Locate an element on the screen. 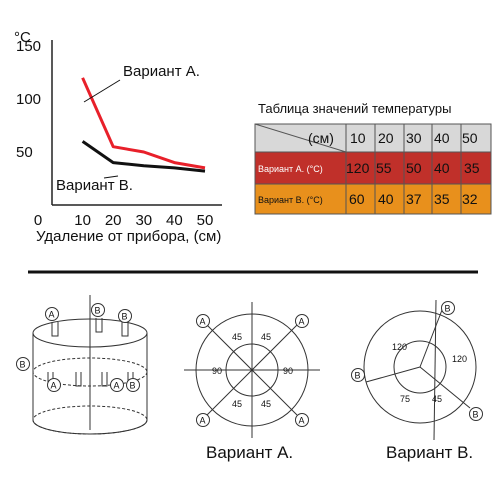  cylinder-markers: A B B B A A B is located at coordinates (78, 347).